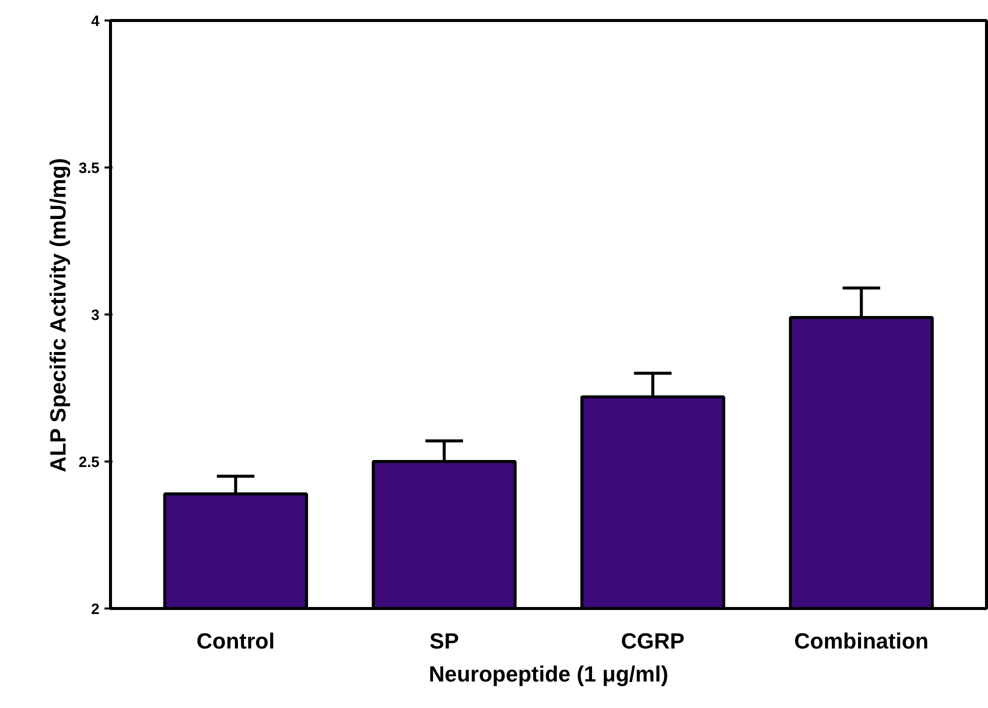 The height and width of the screenshot is (708, 988). I want to click on y-tick-label: 4, so click(95, 21).